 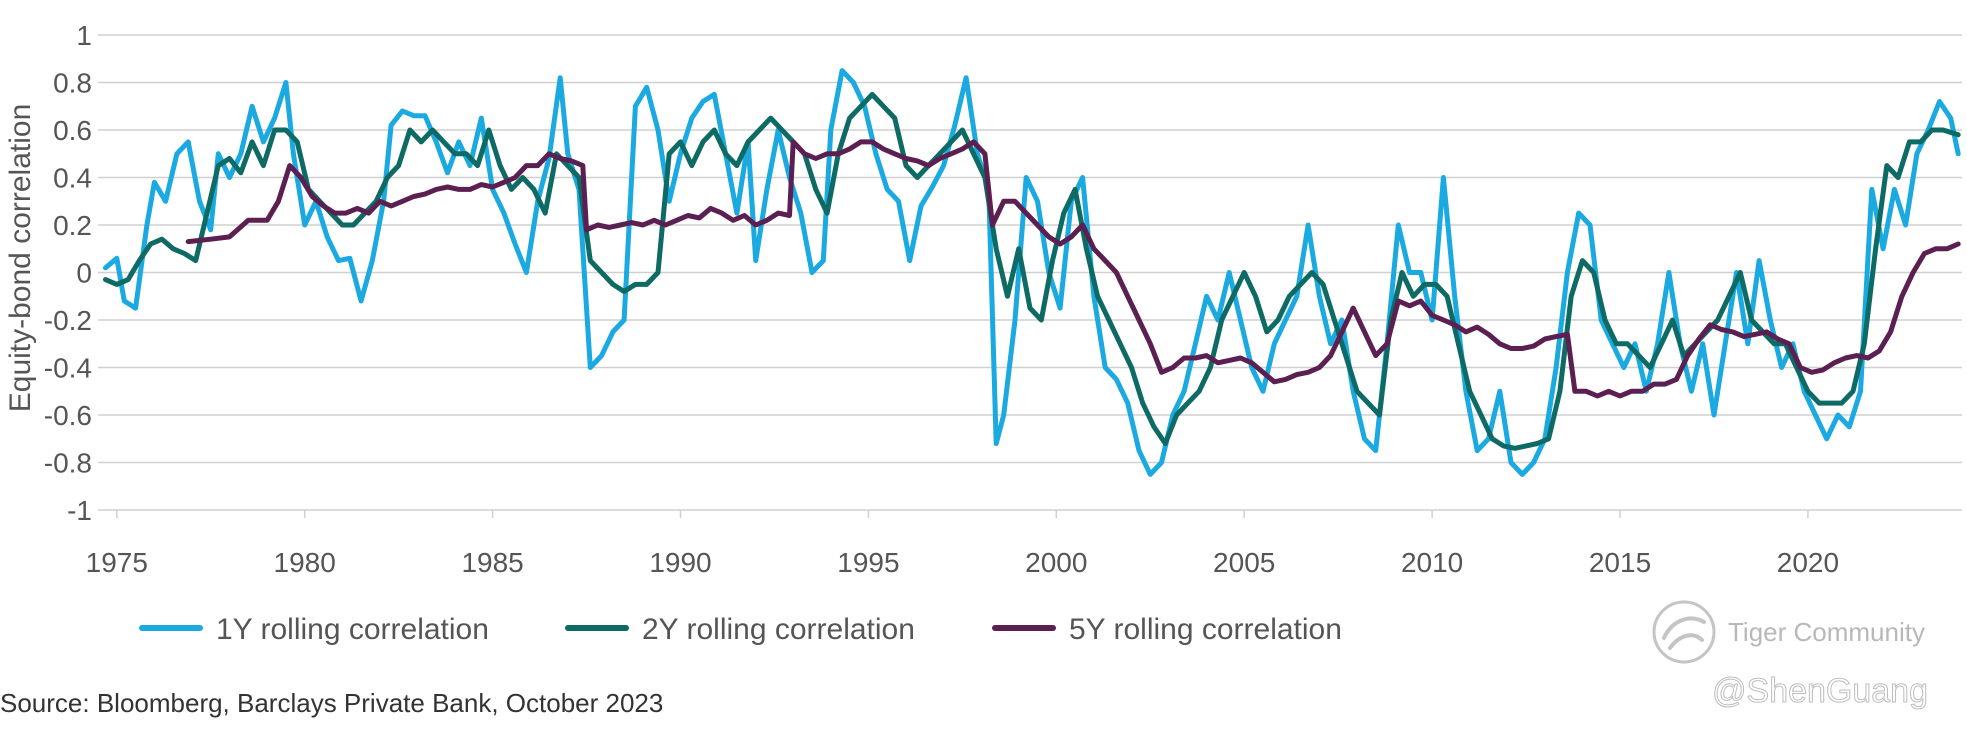 I want to click on legend-label: 1Y rolling correlation, so click(x=352, y=629).